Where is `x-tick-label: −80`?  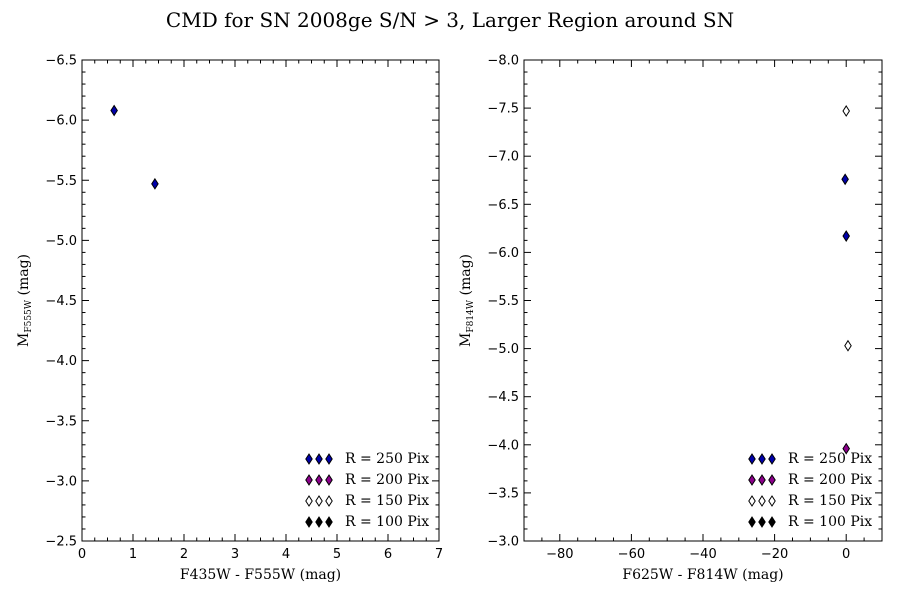
x-tick-label: −80 is located at coordinates (559, 554).